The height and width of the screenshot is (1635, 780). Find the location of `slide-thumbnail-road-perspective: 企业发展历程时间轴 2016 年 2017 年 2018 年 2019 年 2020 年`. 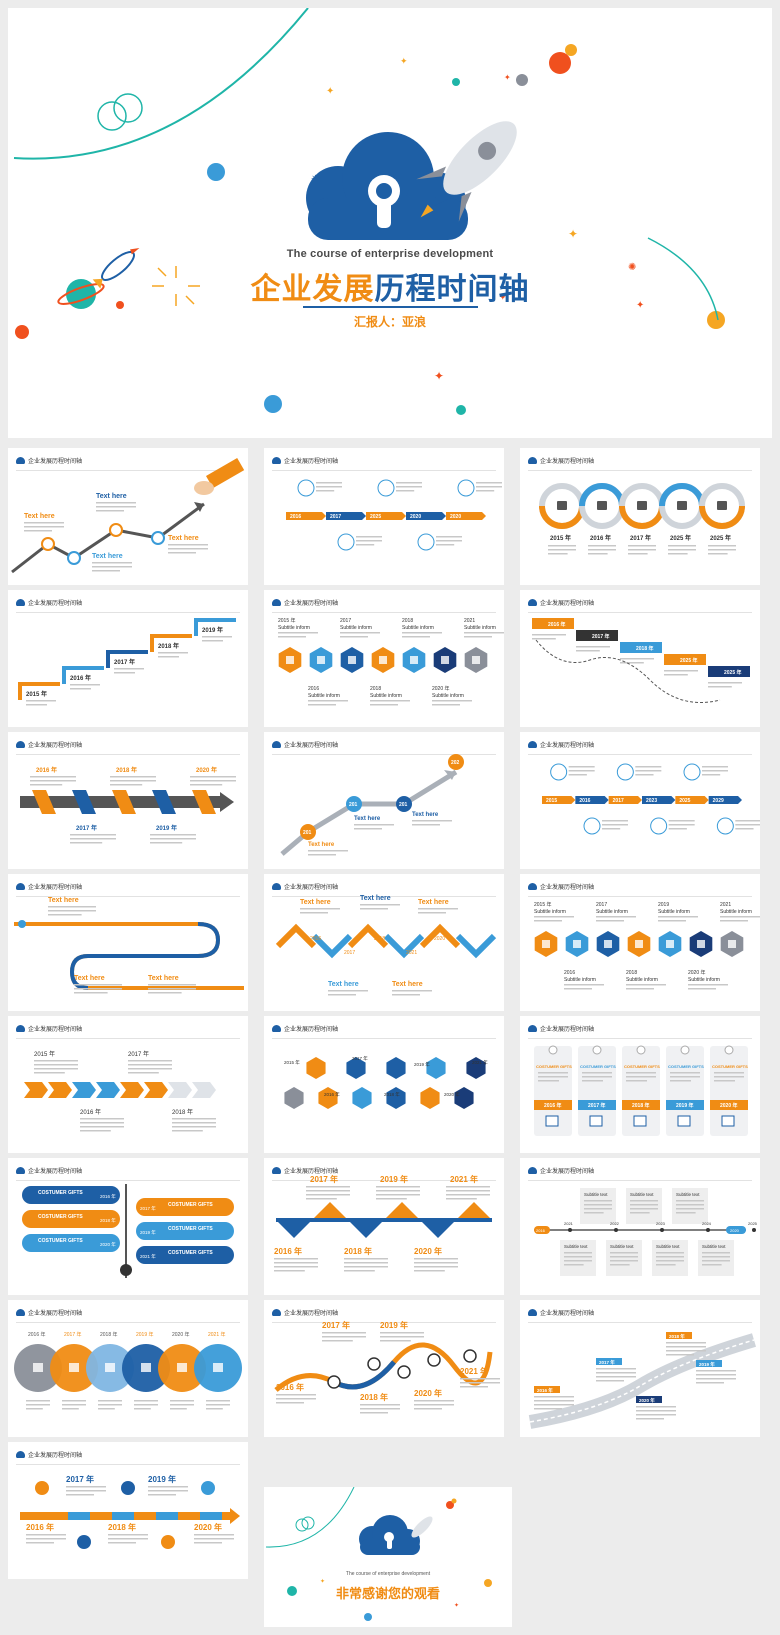

slide-thumbnail-road-perspective: 企业发展历程时间轴 2016 年 2017 年 2018 年 2019 年 2020 年 is located at coordinates (640, 1368).